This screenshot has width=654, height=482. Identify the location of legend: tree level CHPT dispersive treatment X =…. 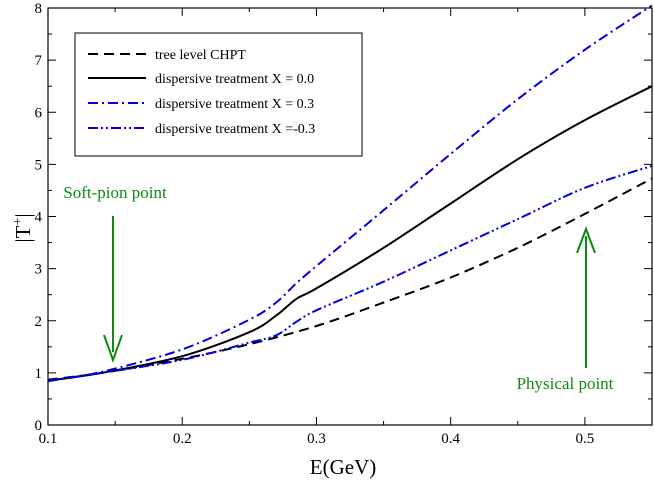
(218, 94).